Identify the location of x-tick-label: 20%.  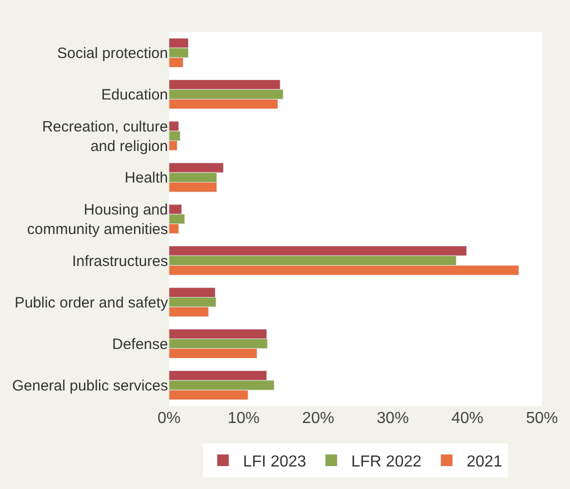
(318, 418).